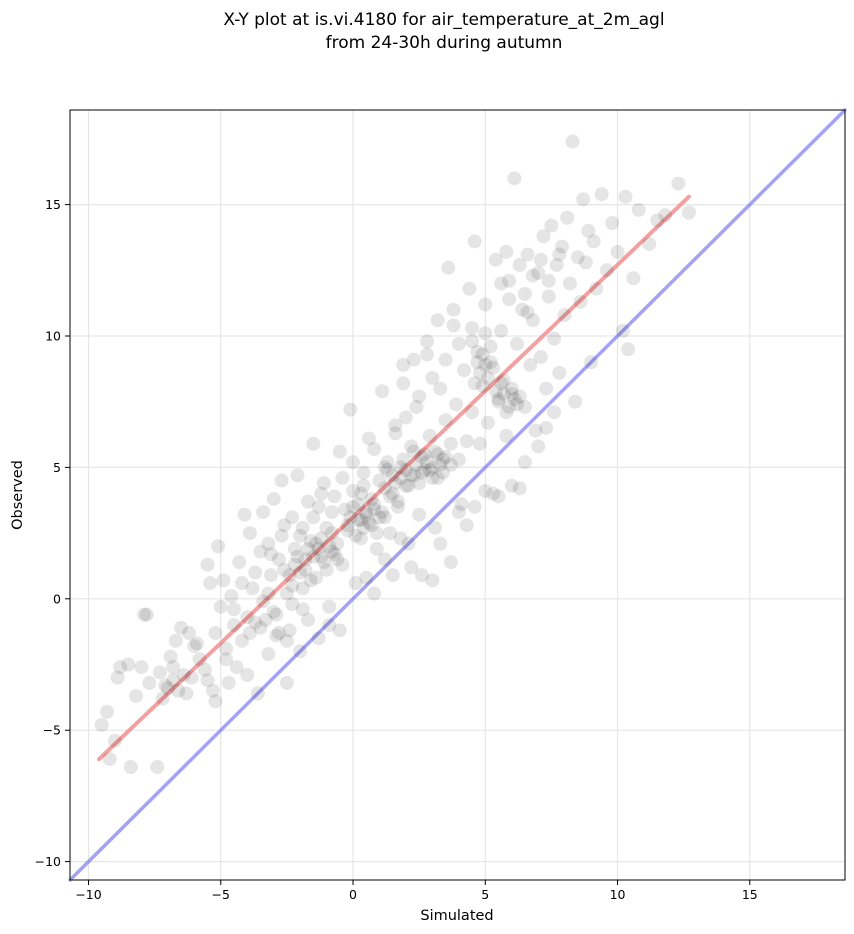  What do you see at coordinates (48, 861) in the screenshot?
I see `y-tick-label: −10` at bounding box center [48, 861].